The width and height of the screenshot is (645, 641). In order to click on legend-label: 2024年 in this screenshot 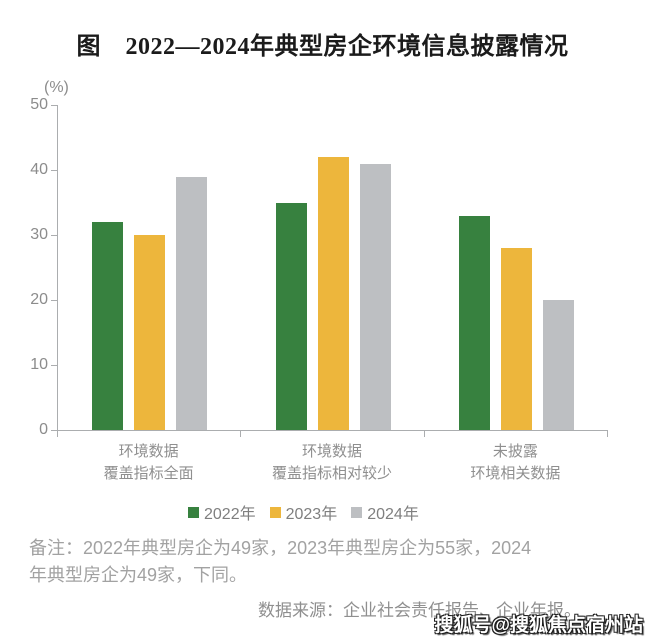, I will do `click(393, 514)`.